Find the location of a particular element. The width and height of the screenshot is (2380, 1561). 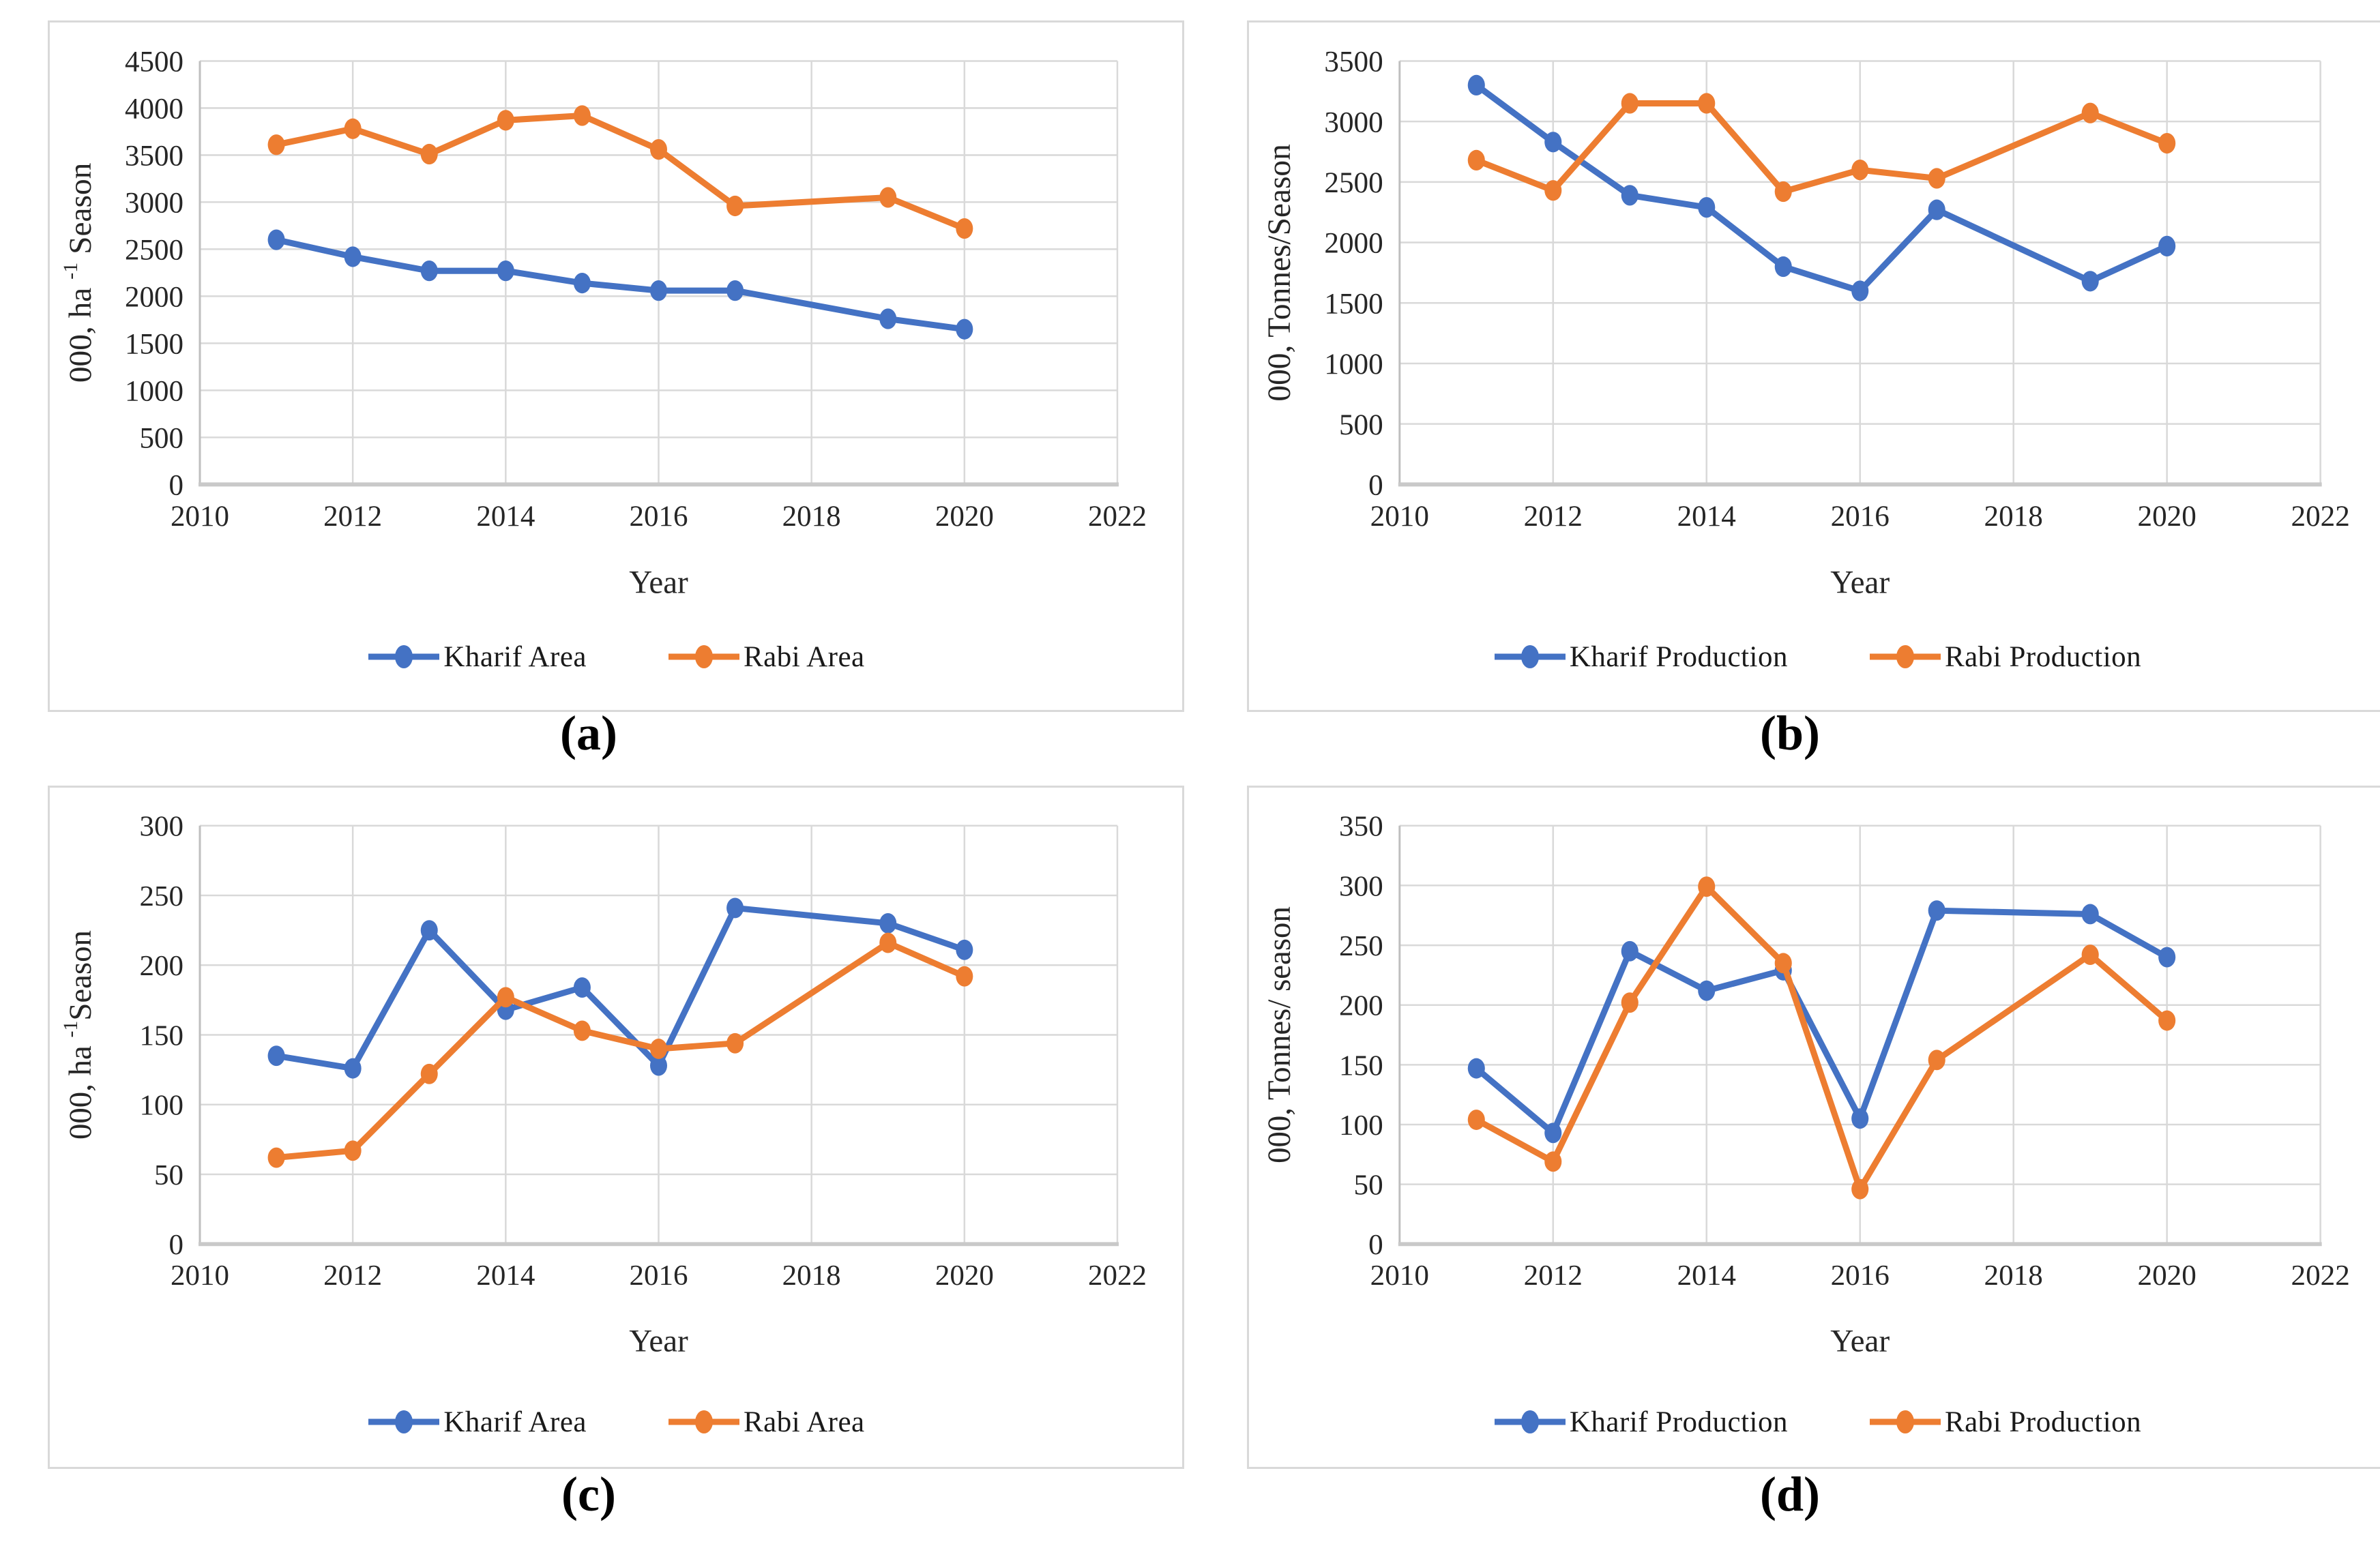

chart-d-legend: Kharif Production Rabi Production is located at coordinates (1814, 1422).